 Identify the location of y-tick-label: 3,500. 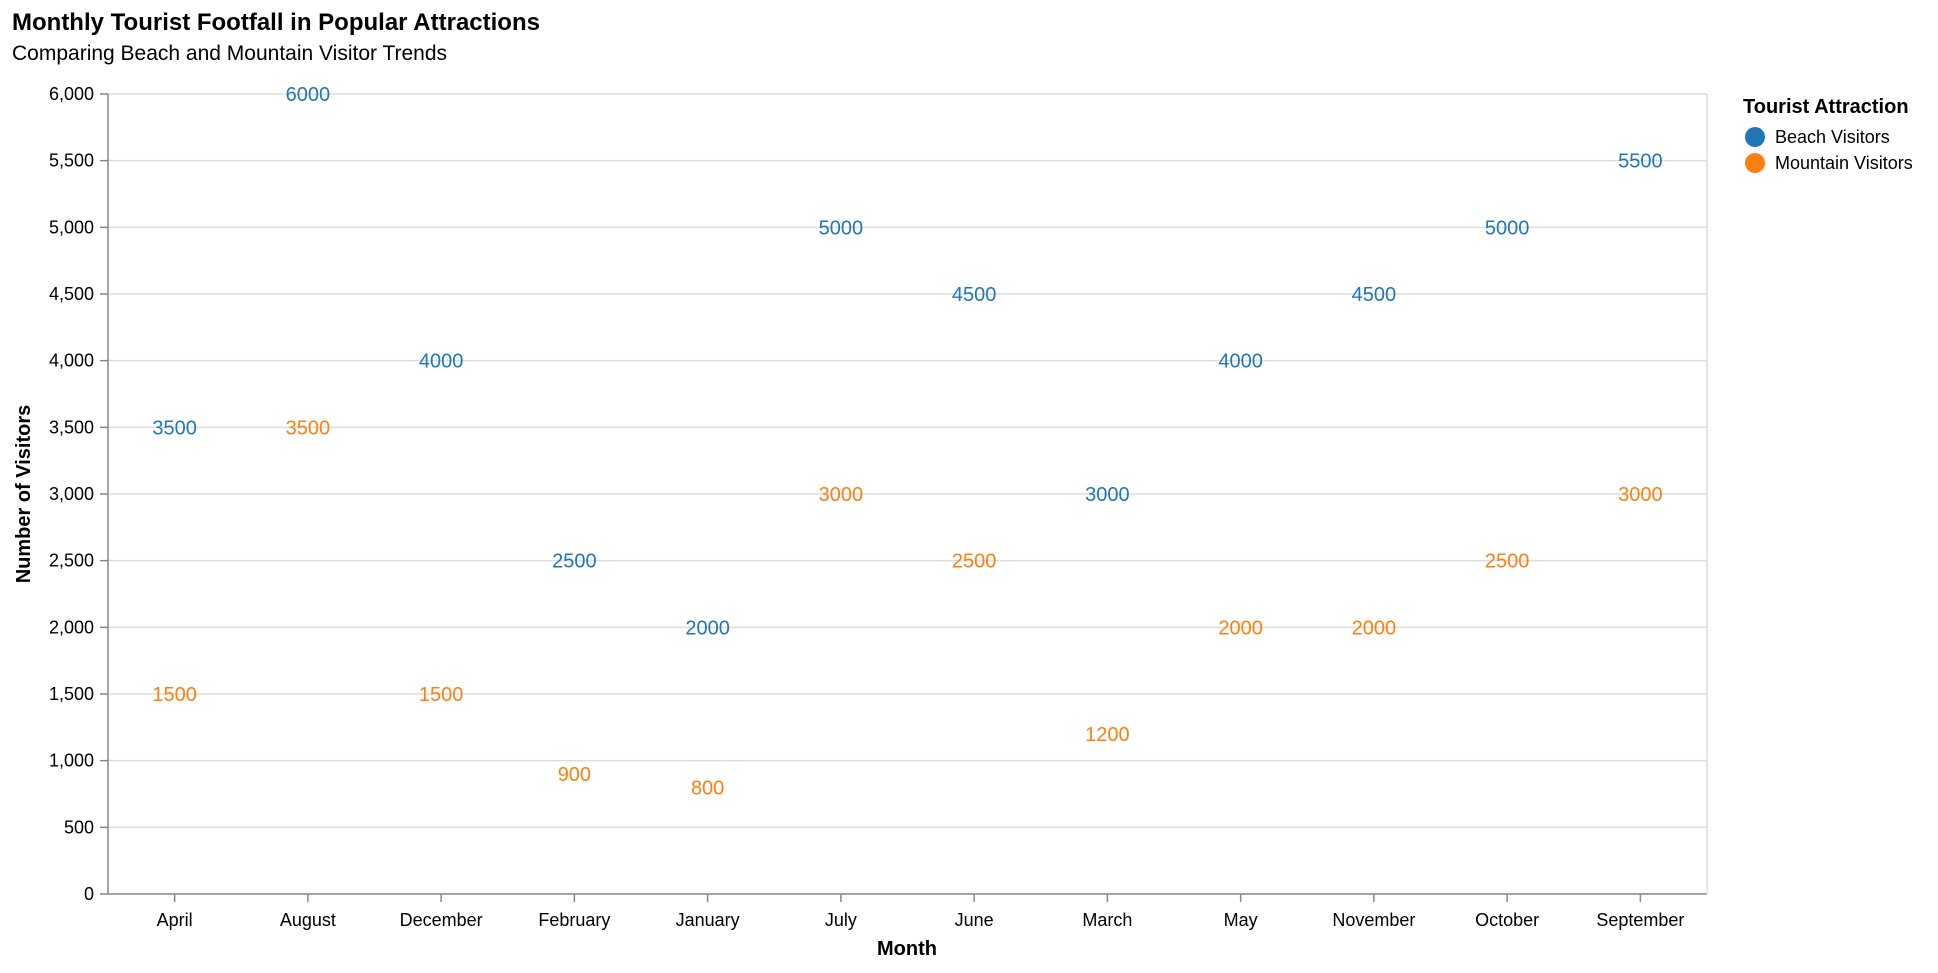
(71, 427).